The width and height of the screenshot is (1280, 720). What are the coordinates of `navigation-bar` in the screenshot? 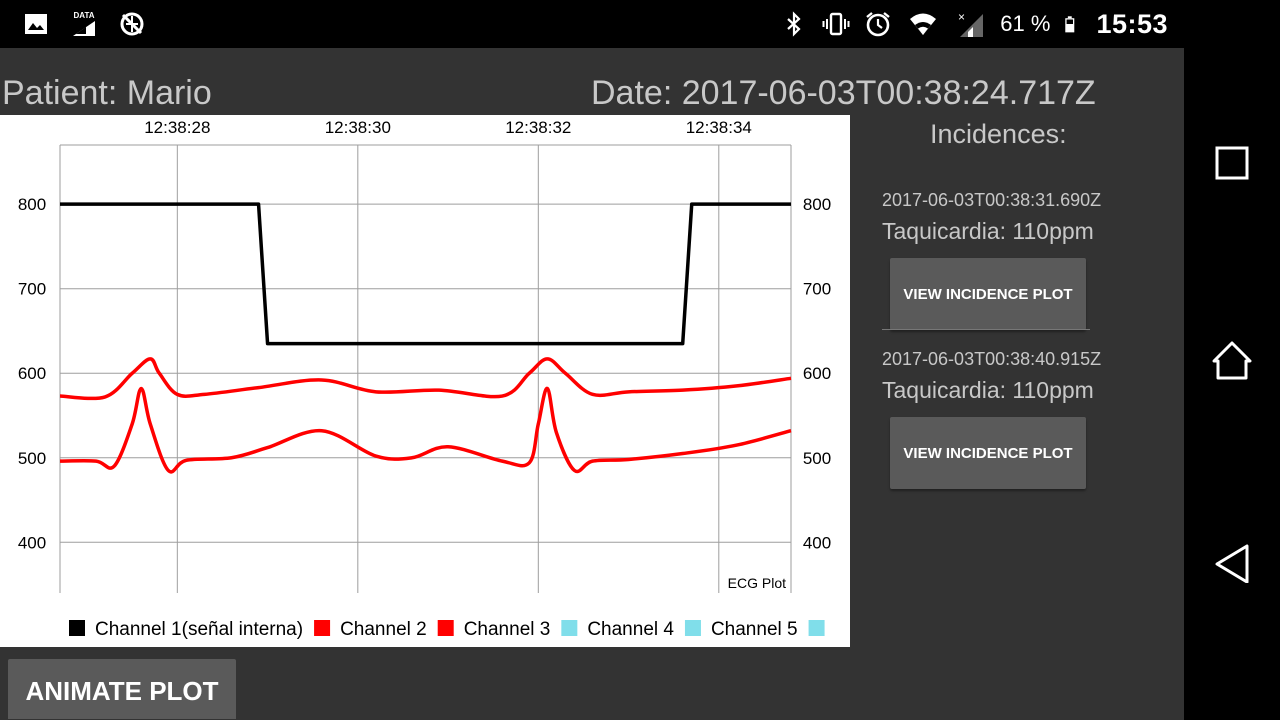 It's located at (1232, 360).